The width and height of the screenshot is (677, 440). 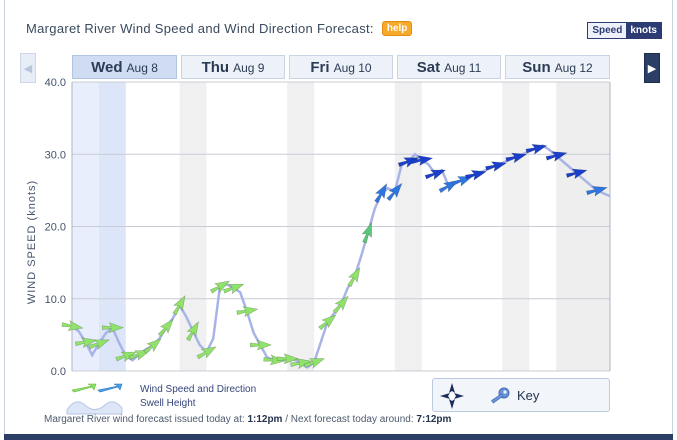 I want to click on y-tick-label: 0.0, so click(x=58, y=372).